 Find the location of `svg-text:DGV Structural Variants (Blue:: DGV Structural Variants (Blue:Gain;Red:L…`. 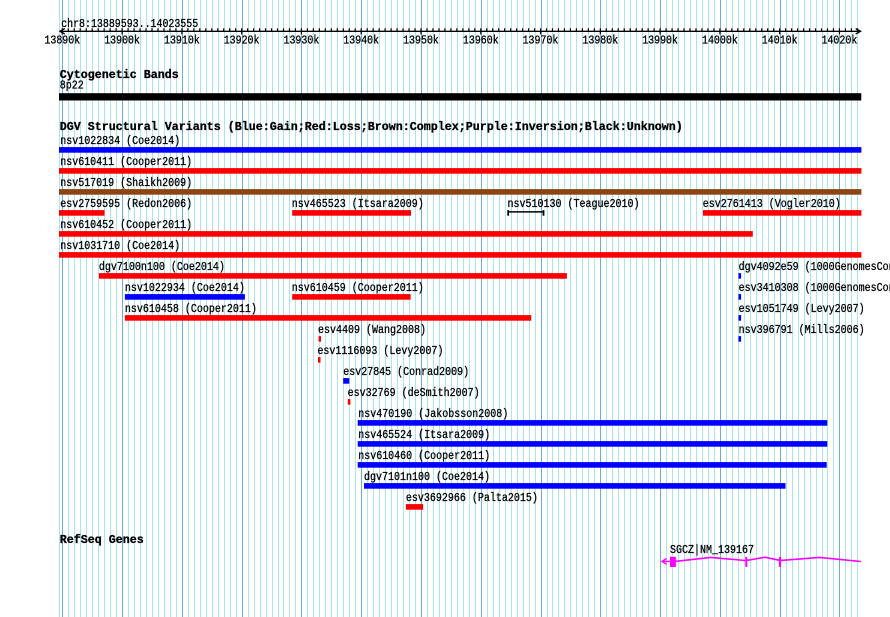

svg-text:DGV Structural Variants (Blue:: DGV Structural Variants (Blue:Gain;Red:L… is located at coordinates (371, 127).